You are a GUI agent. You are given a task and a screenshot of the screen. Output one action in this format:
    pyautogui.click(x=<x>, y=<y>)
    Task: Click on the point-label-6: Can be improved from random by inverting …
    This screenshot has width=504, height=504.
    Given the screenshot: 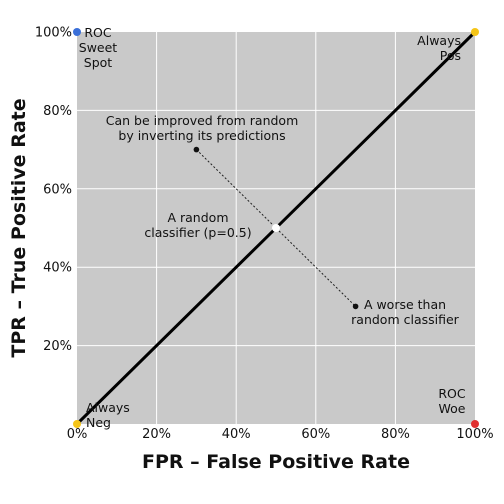 What is the action you would take?
    pyautogui.click(x=202, y=128)
    